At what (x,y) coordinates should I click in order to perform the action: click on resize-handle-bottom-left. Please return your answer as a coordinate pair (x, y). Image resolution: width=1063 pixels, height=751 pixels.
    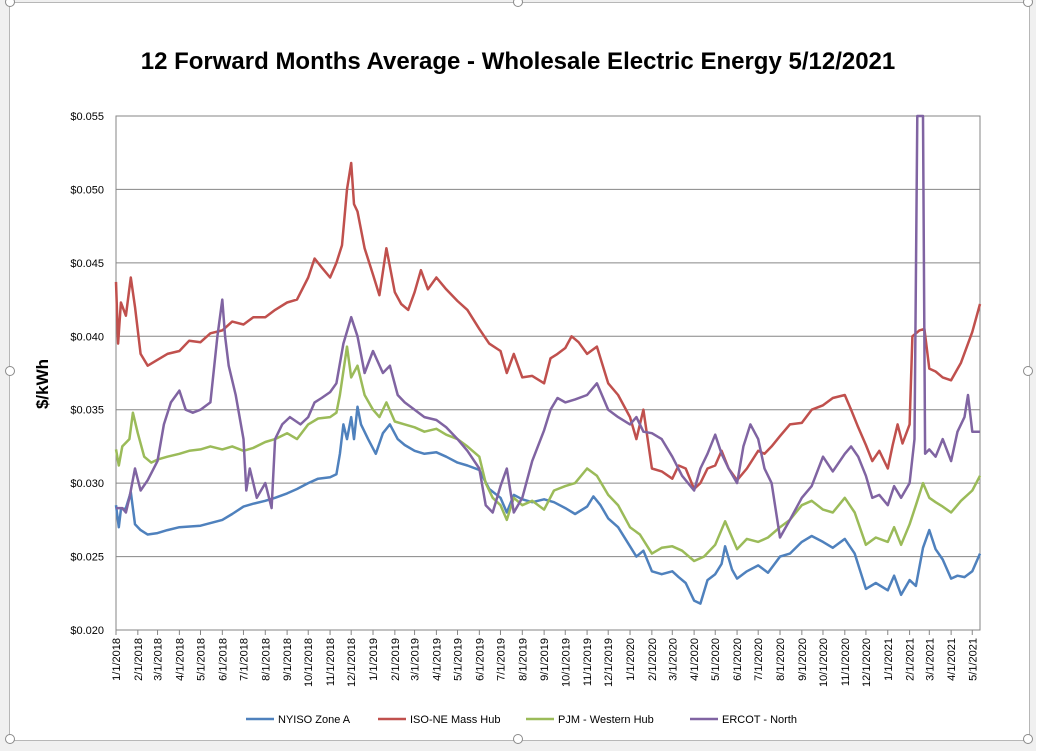
    Looking at the image, I should click on (10, 739).